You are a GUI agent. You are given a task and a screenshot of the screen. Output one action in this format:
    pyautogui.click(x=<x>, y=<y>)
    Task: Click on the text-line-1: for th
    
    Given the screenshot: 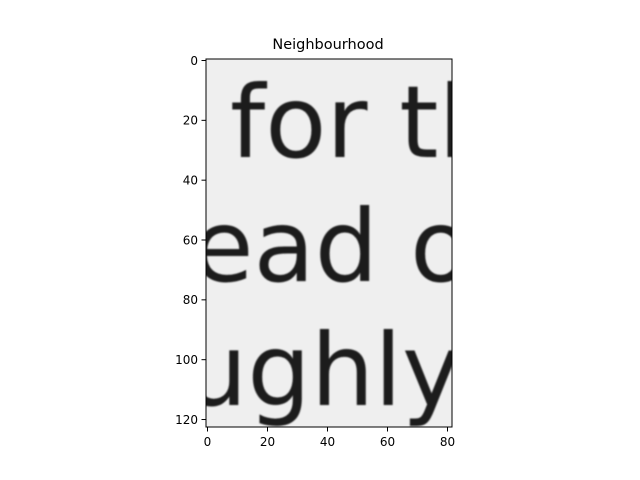 What is the action you would take?
    pyautogui.click(x=366, y=122)
    